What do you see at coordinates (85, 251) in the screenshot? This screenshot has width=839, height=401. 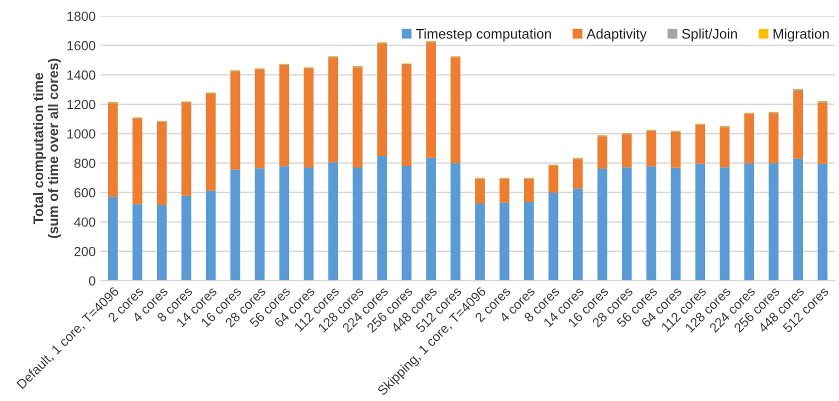 I see `y-tick-label: 200` at bounding box center [85, 251].